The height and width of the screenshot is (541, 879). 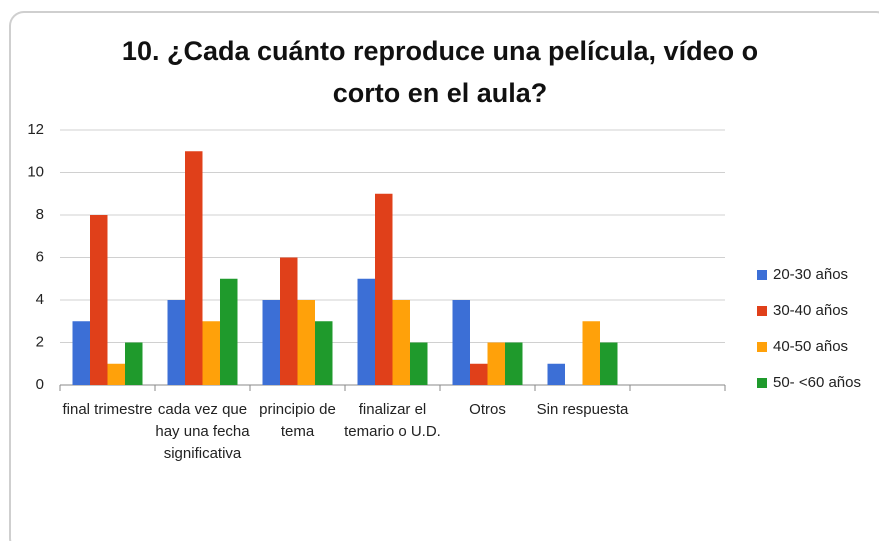 What do you see at coordinates (392, 420) in the screenshot?
I see `x-tick-label: finalizar el temario o U.D.` at bounding box center [392, 420].